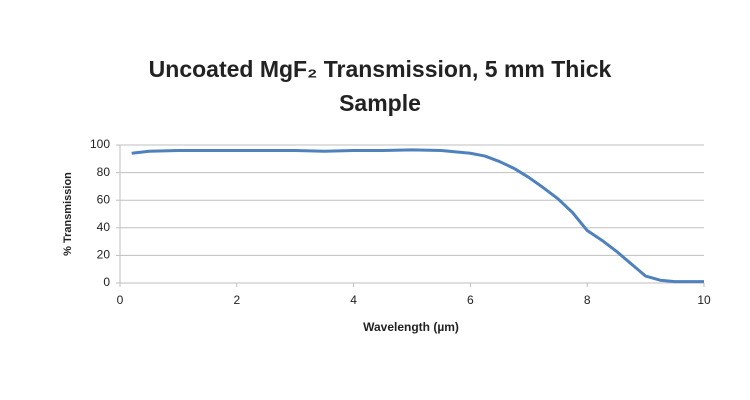  Describe the element at coordinates (120, 300) in the screenshot. I see `x-tick-label: 0` at that location.